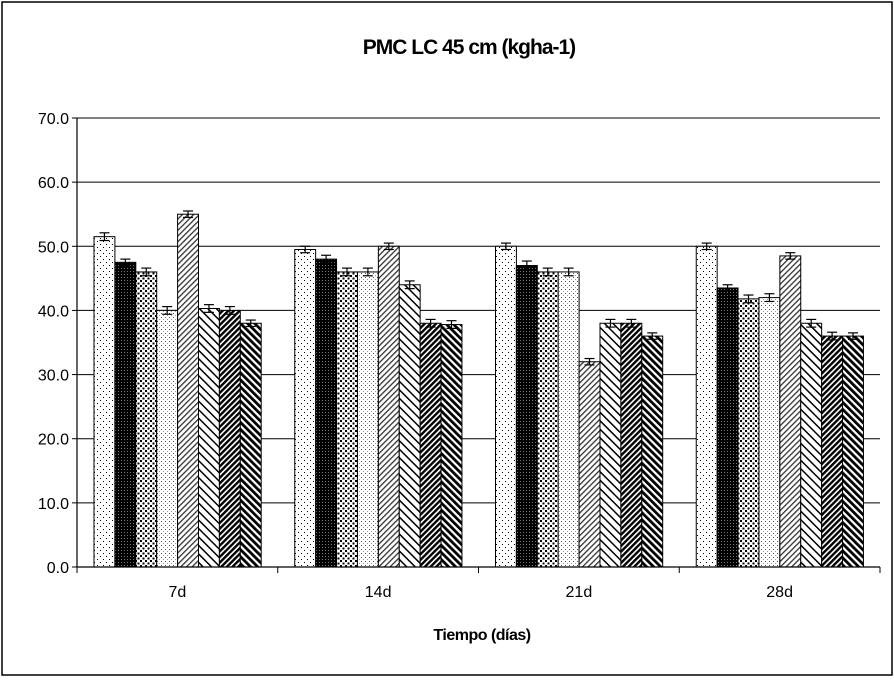 Image resolution: width=894 pixels, height=682 pixels. What do you see at coordinates (481, 635) in the screenshot?
I see `x-axis-label: Tiempo (días)` at bounding box center [481, 635].